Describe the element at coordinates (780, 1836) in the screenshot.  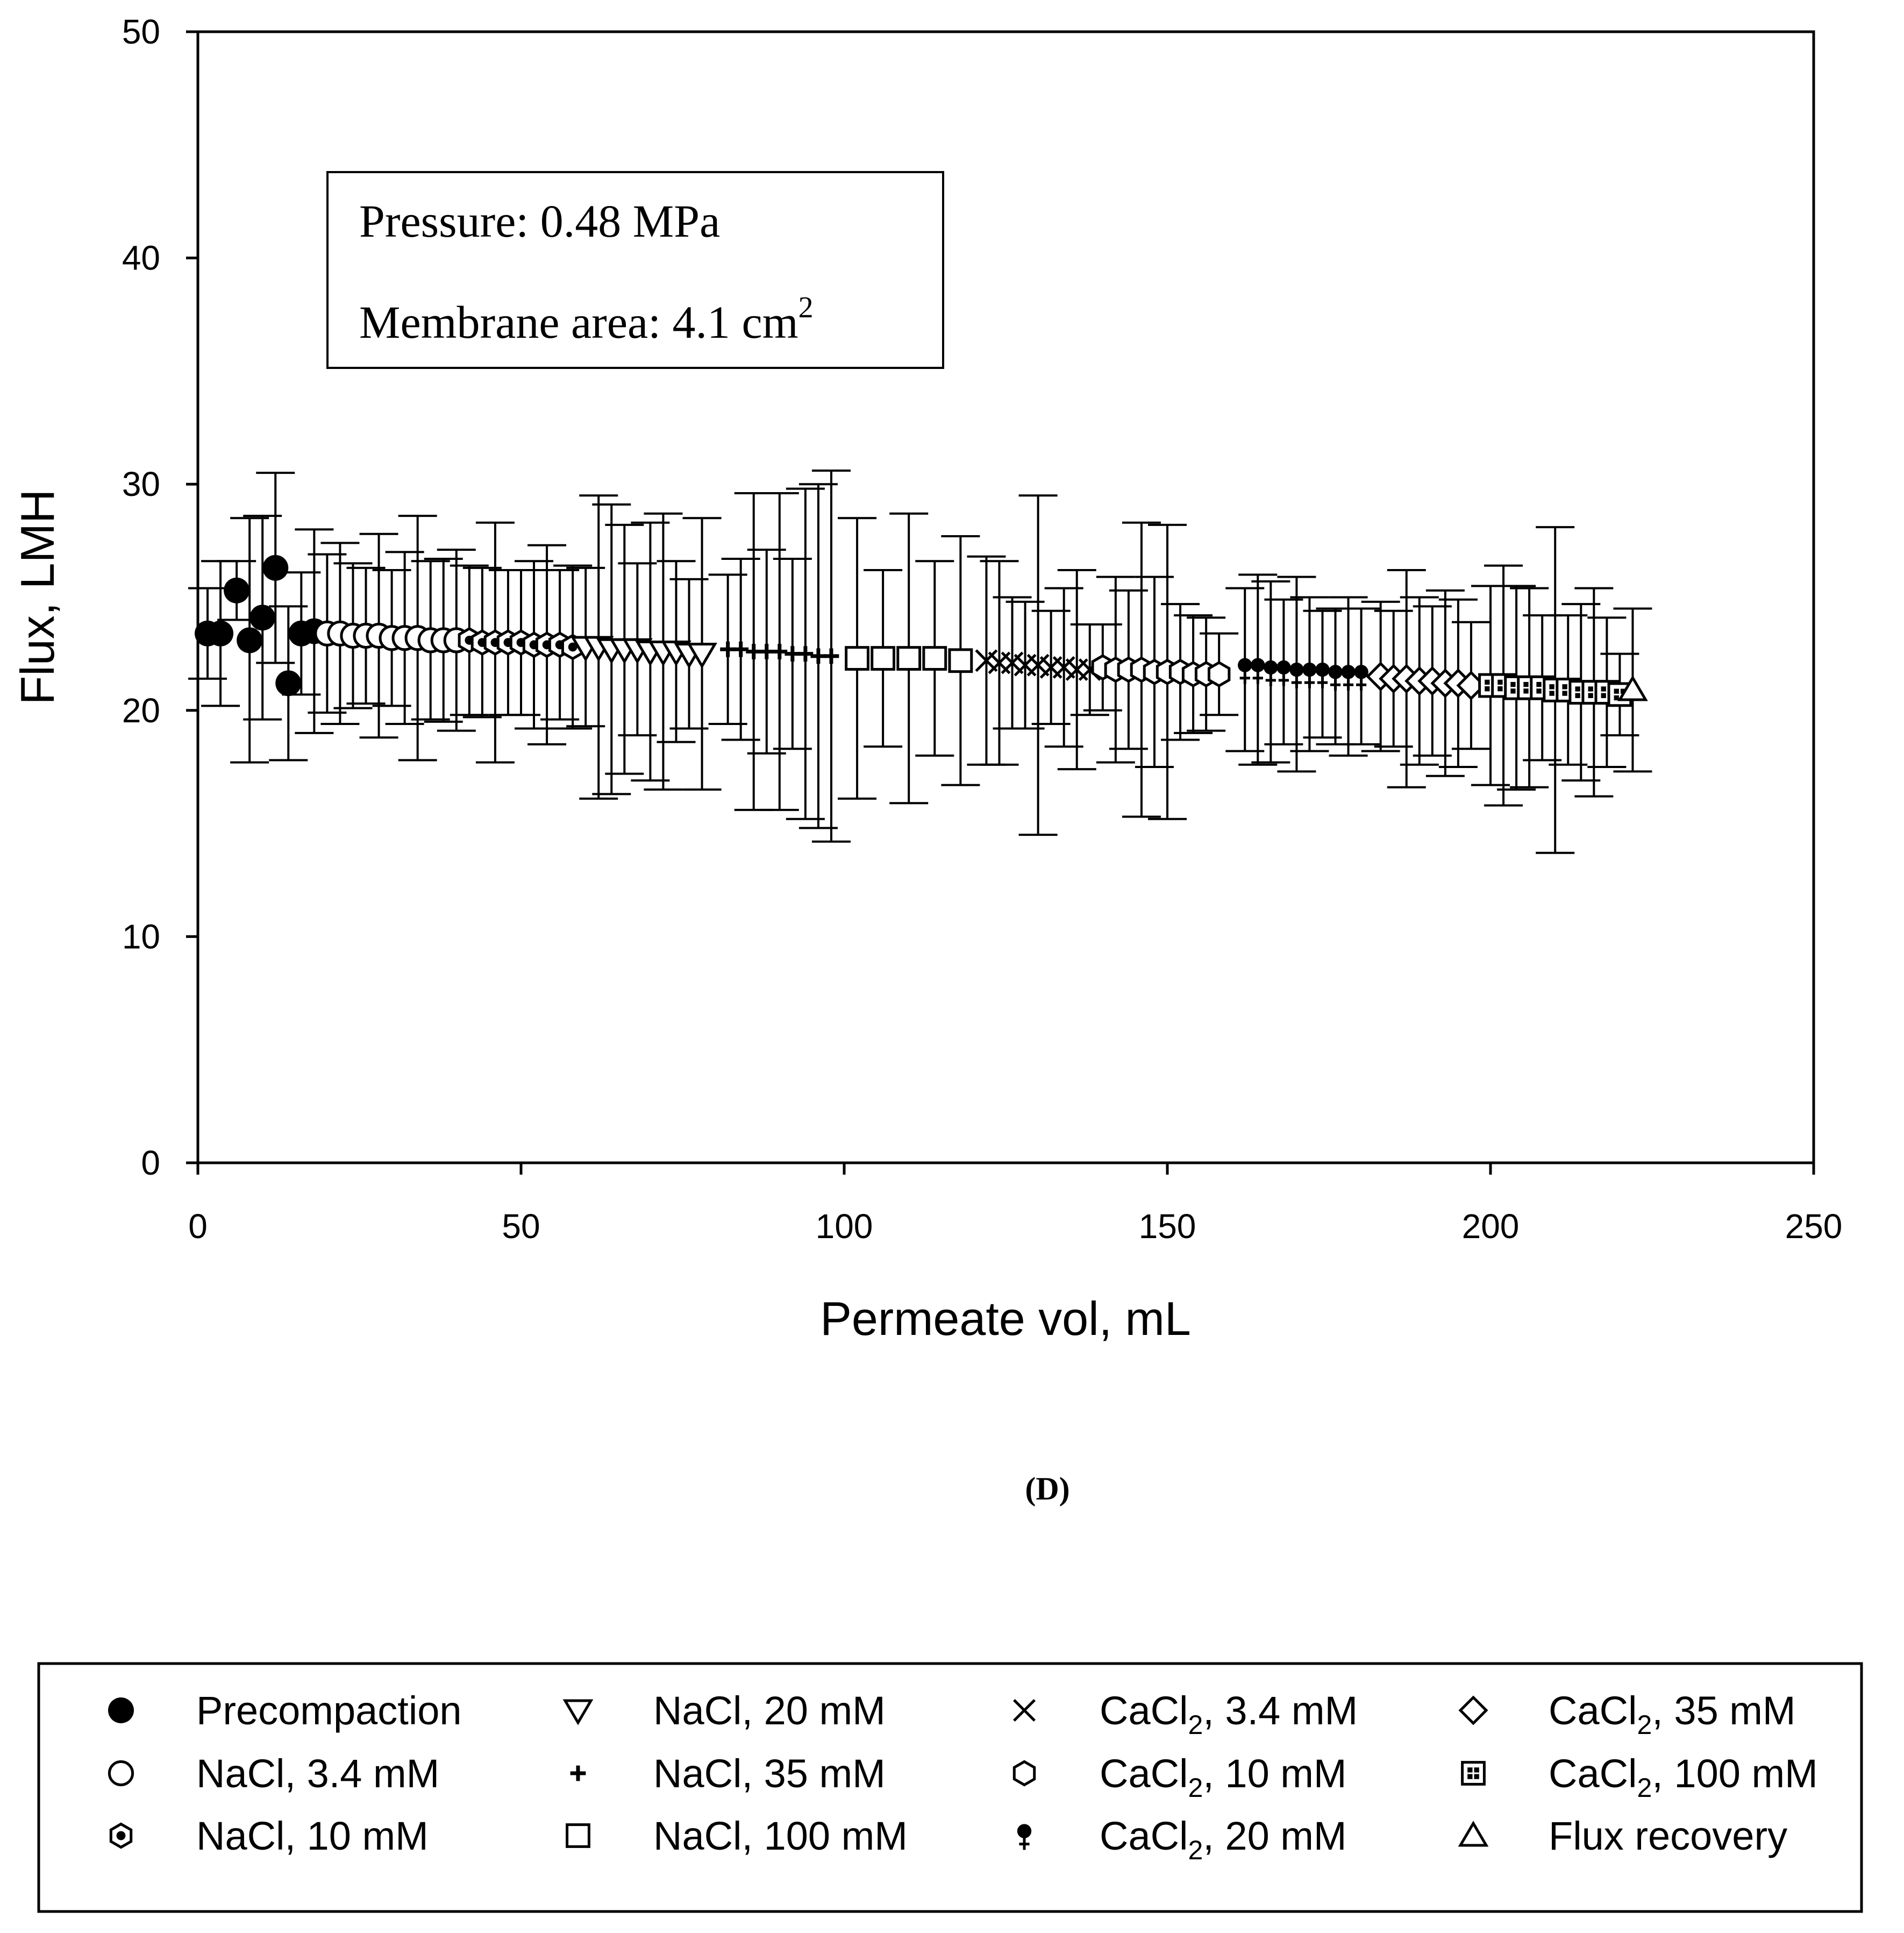
I see `legend-label: NaCl, 100 mM` at that location.